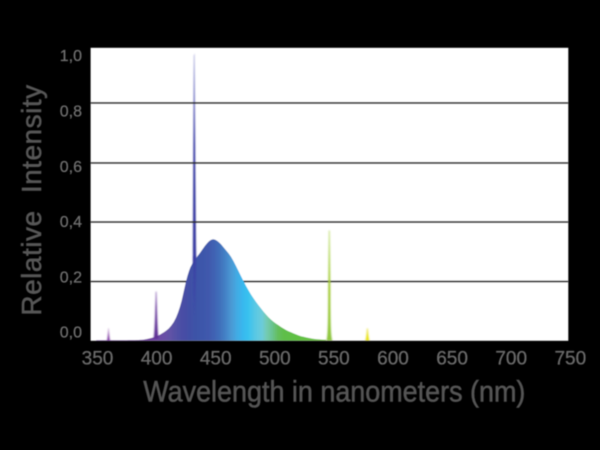 The height and width of the screenshot is (450, 600). I want to click on svg-text: 350, so click(98, 359).